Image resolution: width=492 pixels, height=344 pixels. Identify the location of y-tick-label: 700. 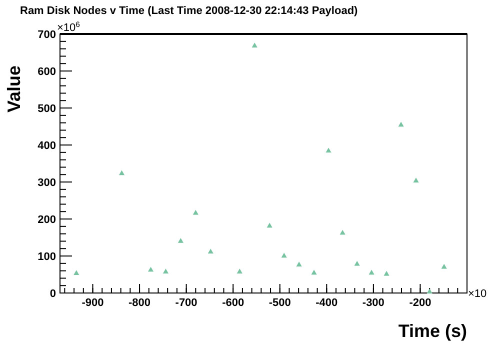
(47, 34).